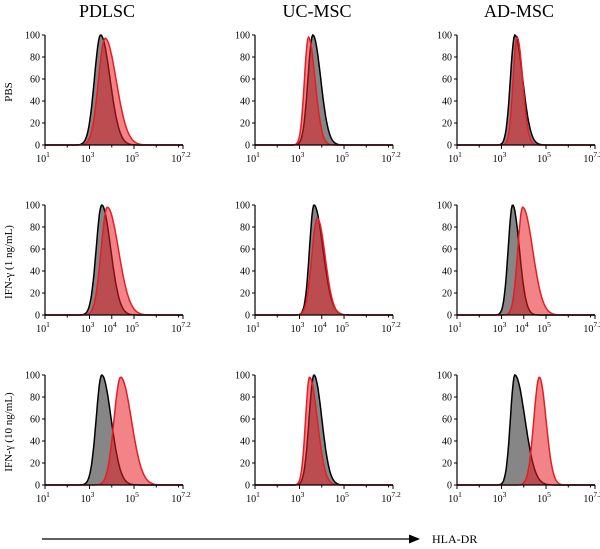 The height and width of the screenshot is (549, 600). Describe the element at coordinates (231, 539) in the screenshot. I see `x-axis-arrow` at that location.